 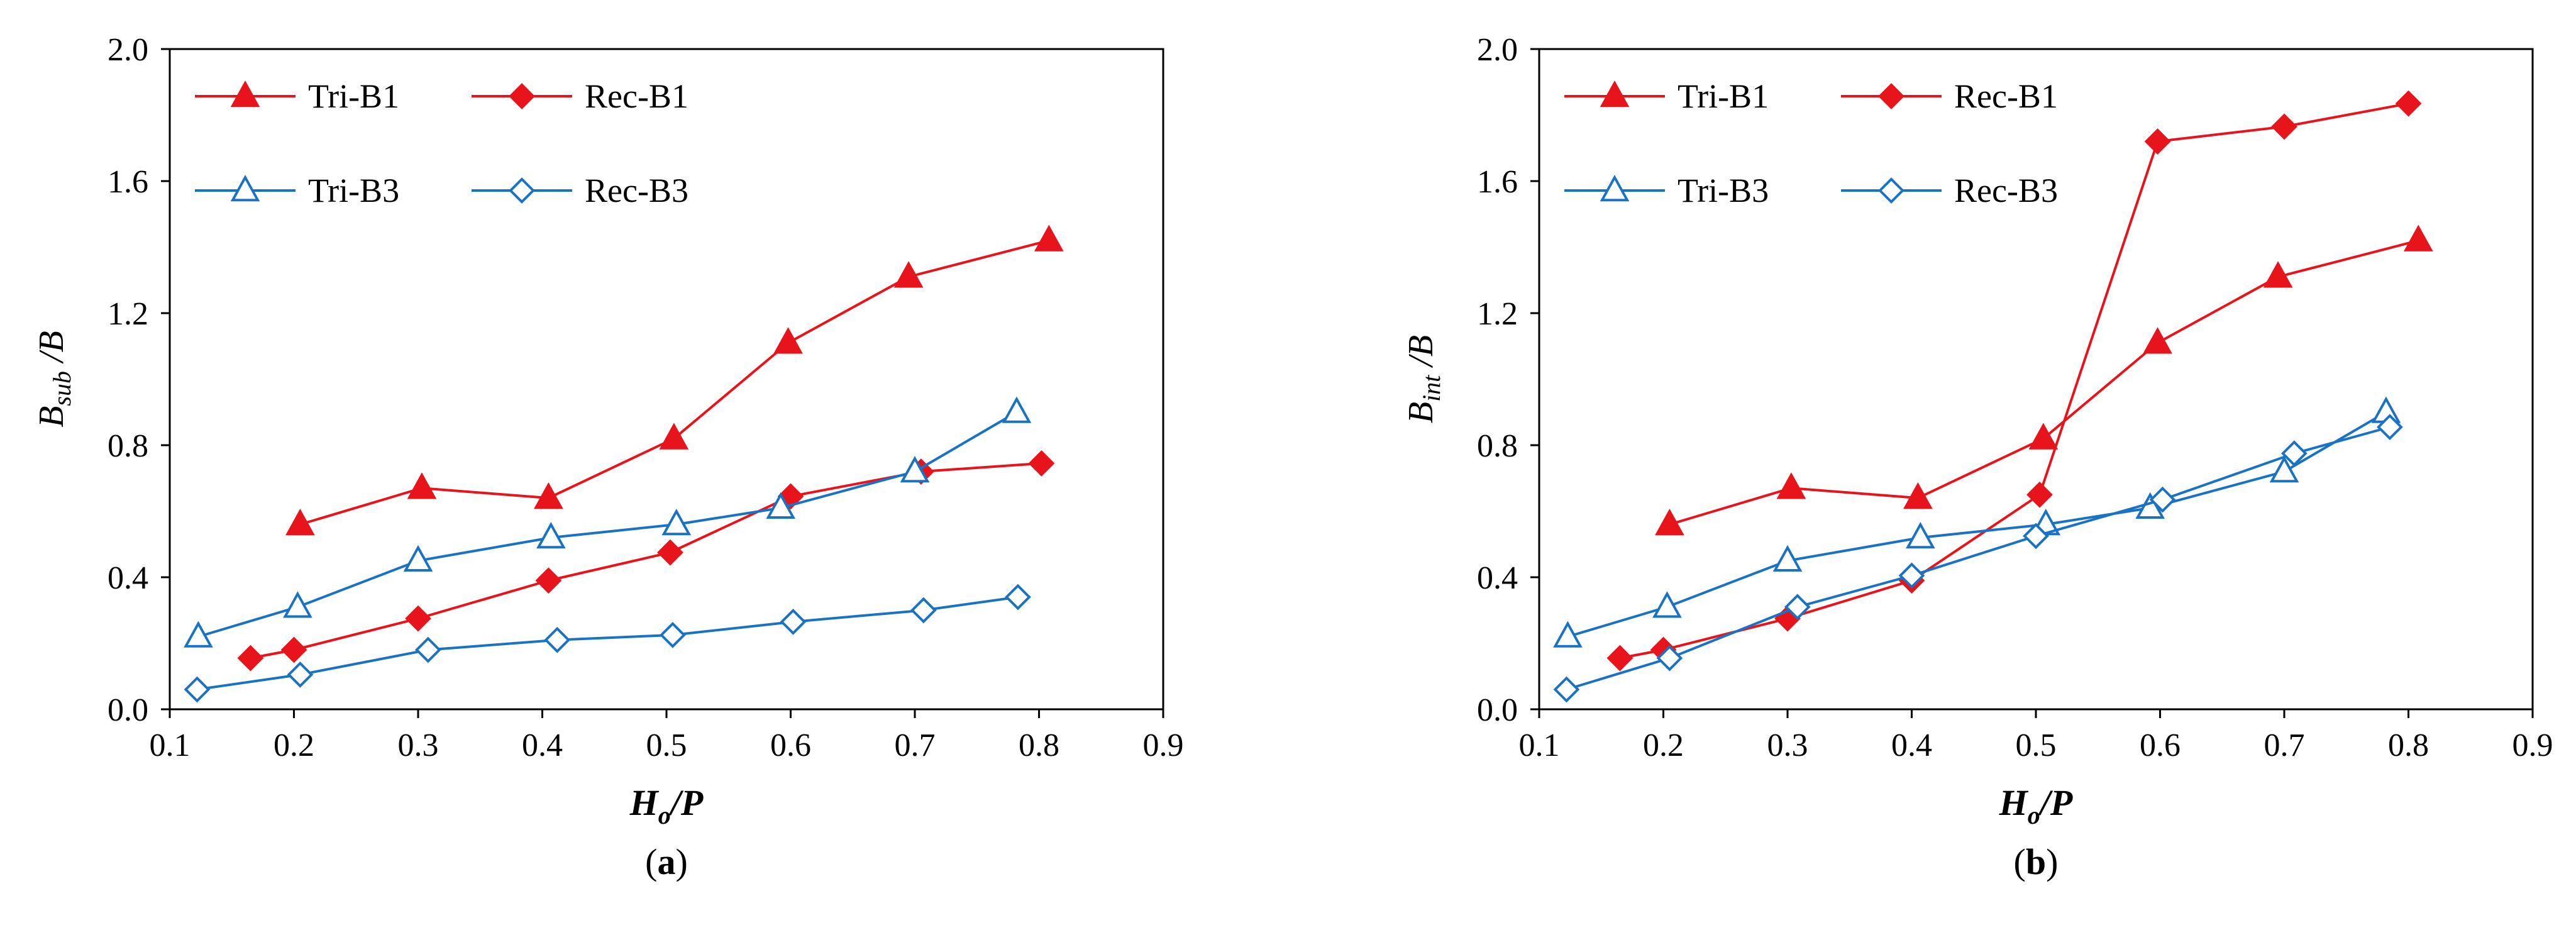 What do you see at coordinates (297, 190) in the screenshot?
I see `legend-item: Tri-B3` at bounding box center [297, 190].